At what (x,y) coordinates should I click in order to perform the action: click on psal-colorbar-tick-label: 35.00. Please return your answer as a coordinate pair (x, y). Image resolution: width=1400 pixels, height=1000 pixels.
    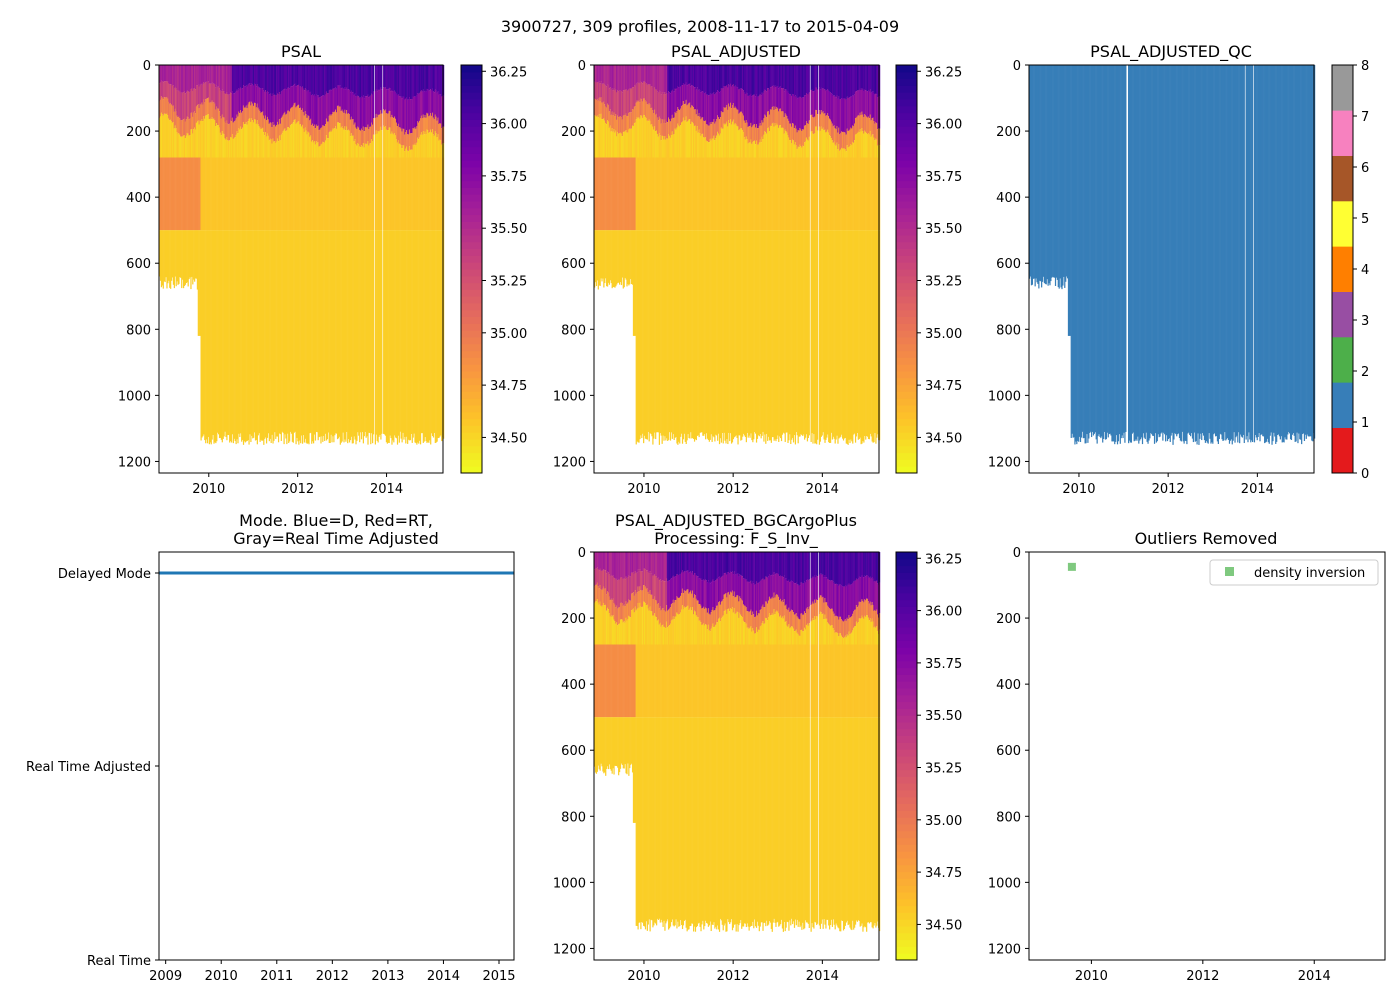
    Looking at the image, I should click on (508, 334).